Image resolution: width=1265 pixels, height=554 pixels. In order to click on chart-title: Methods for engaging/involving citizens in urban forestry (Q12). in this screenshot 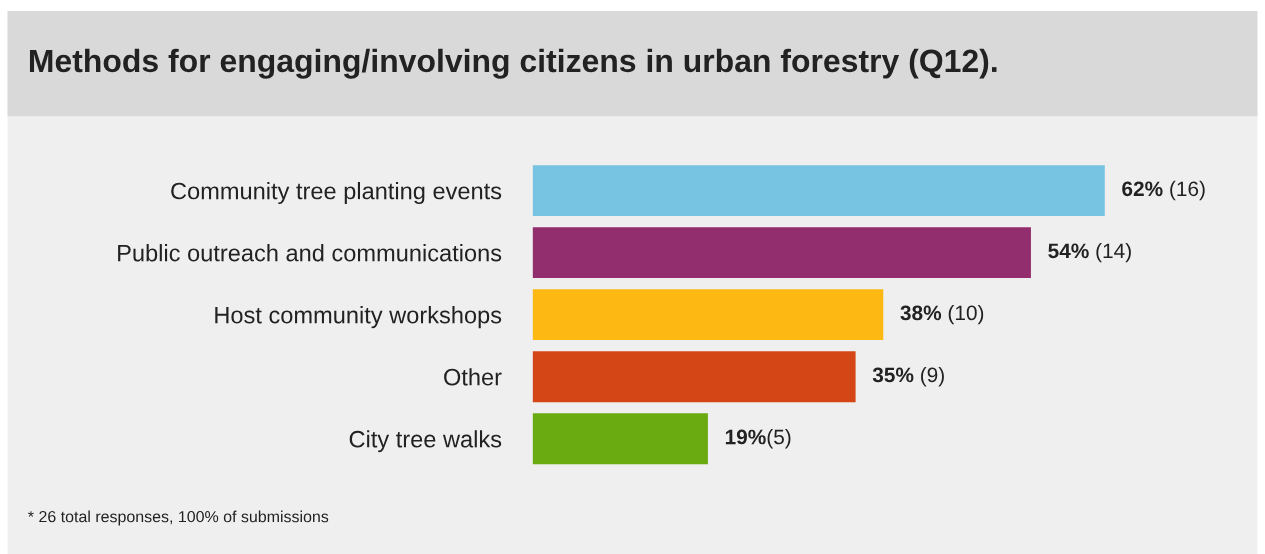, I will do `click(513, 63)`.